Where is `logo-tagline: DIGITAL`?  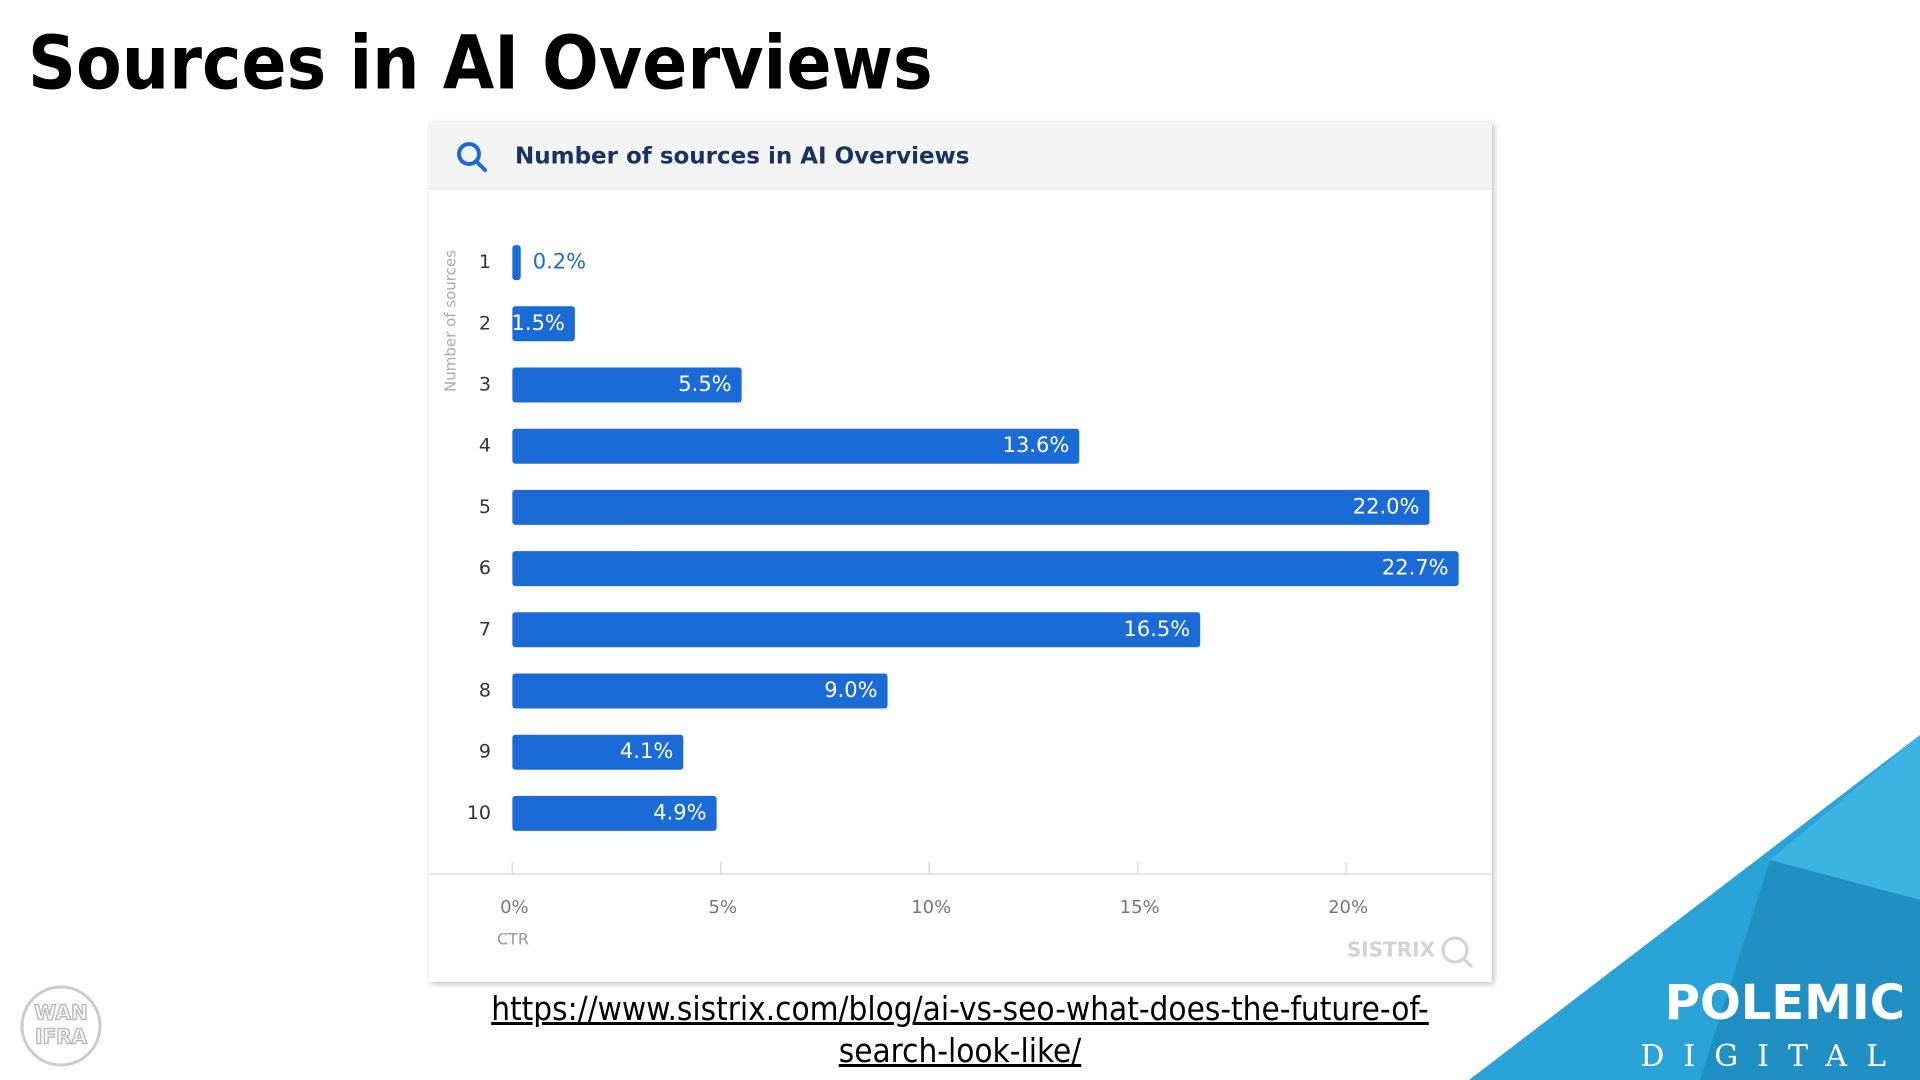
logo-tagline: DIGITAL is located at coordinates (1772, 1056).